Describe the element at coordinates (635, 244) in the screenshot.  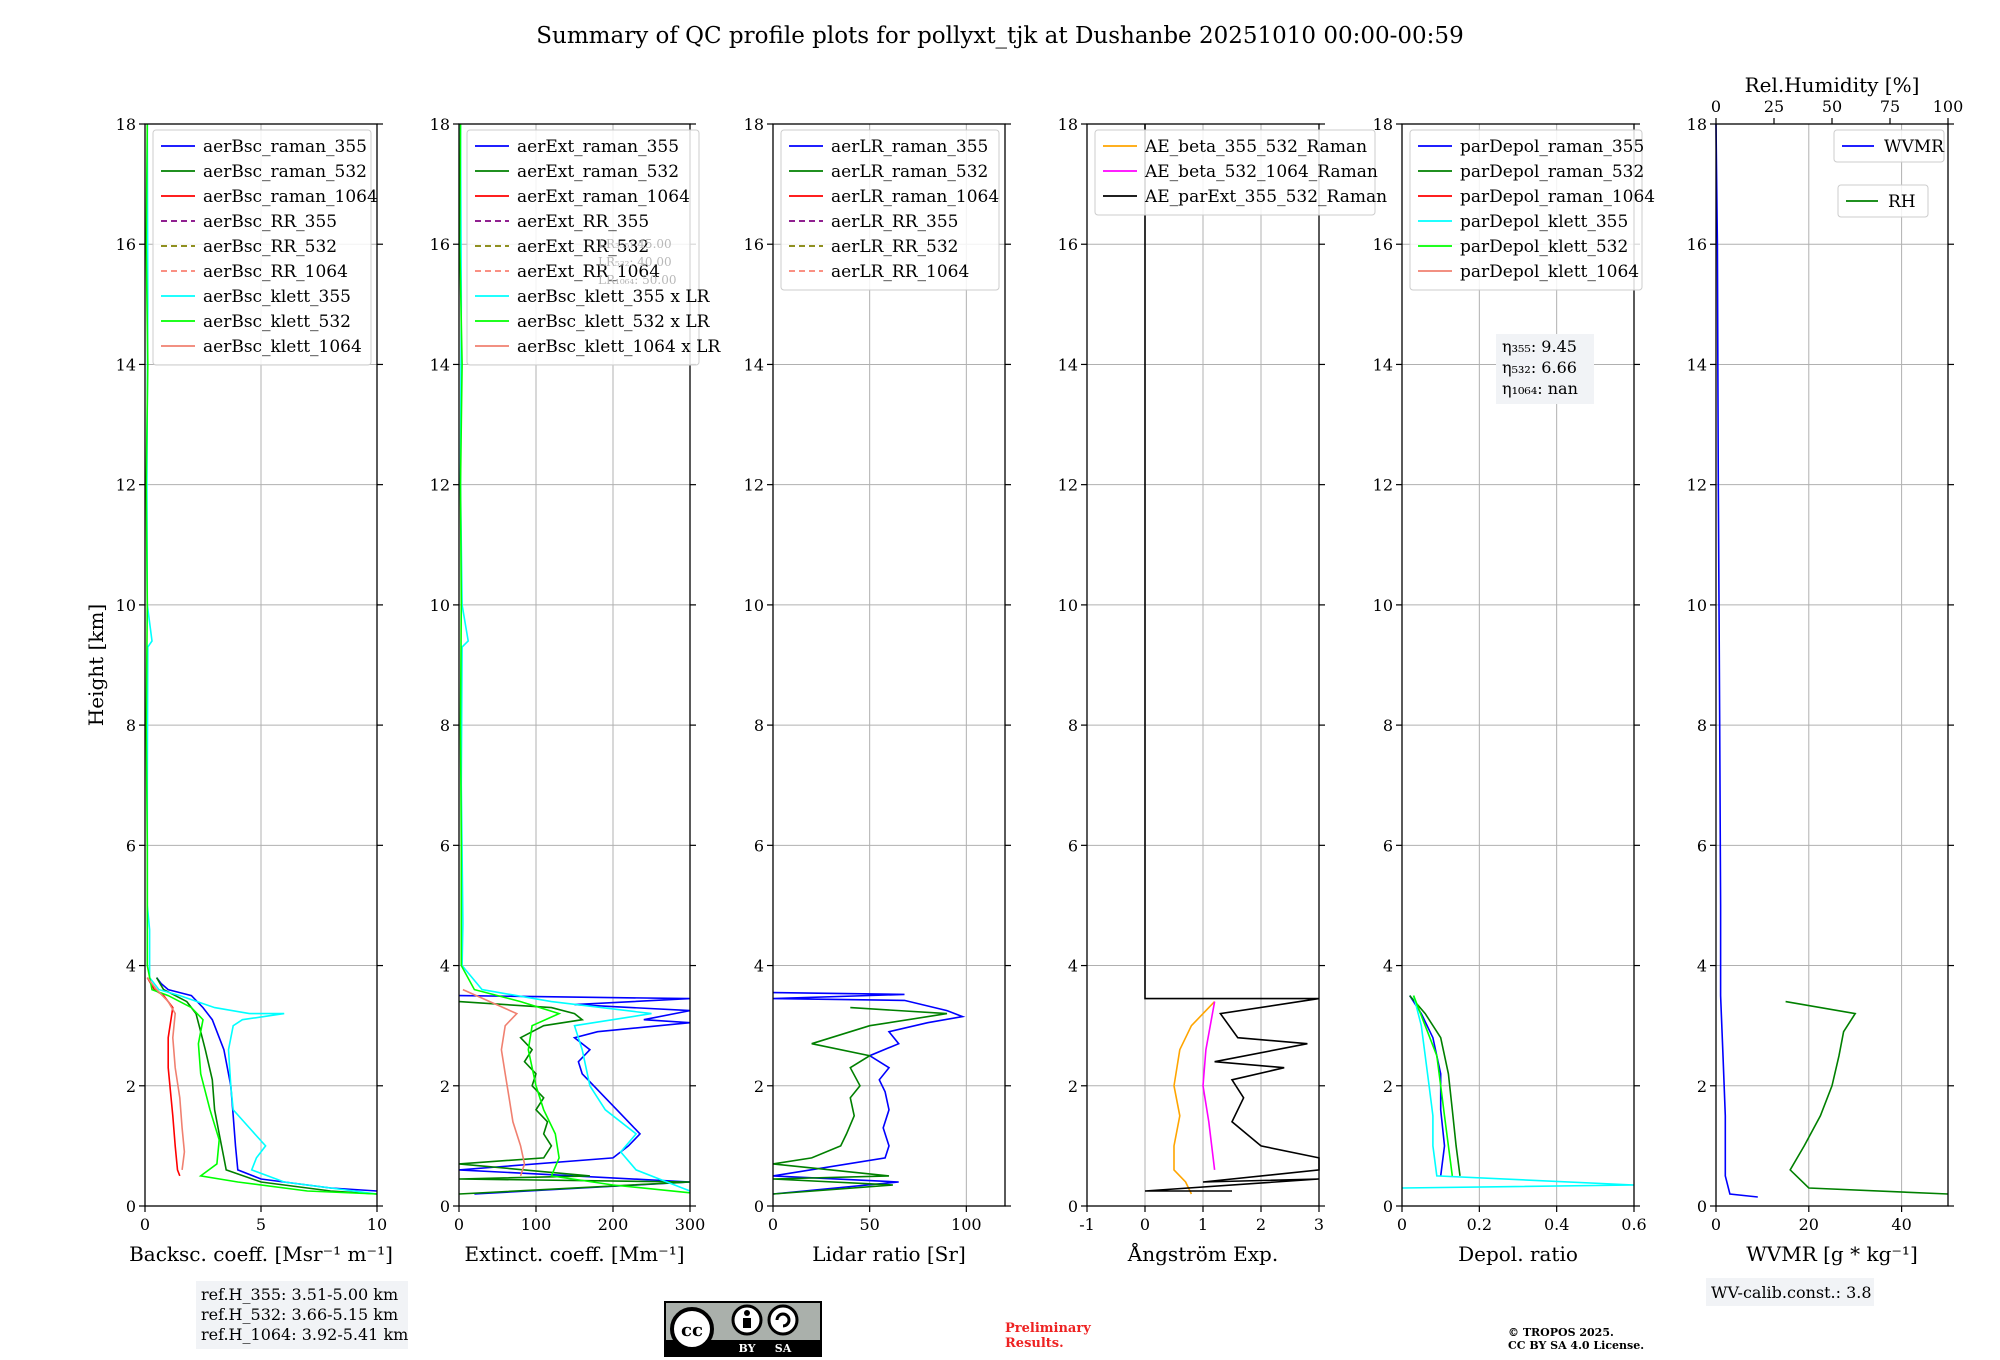
I see `note-line: LR₃₅₅: 45.00` at that location.